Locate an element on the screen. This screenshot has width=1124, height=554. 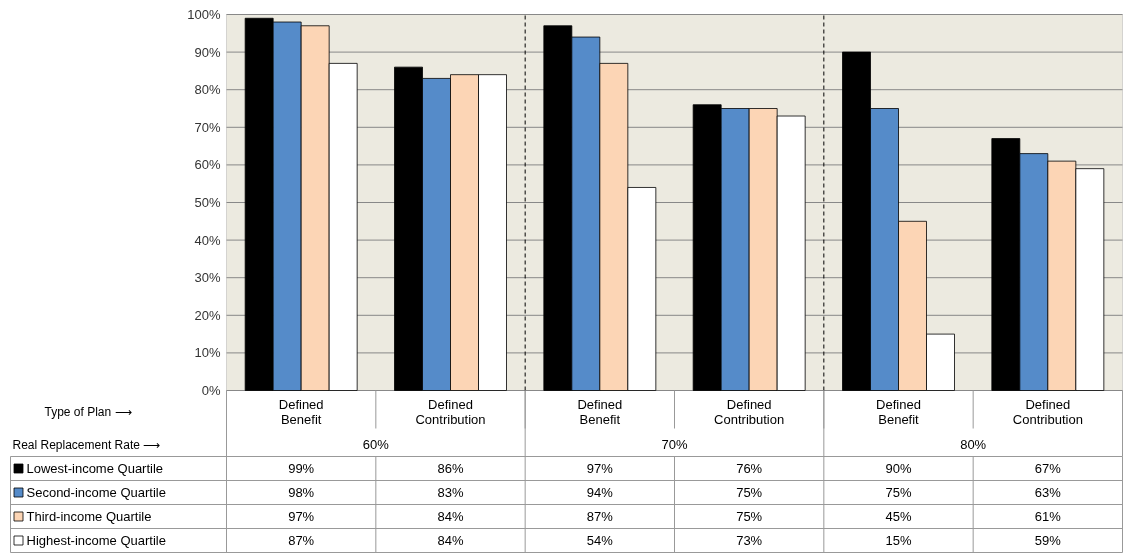
y-tick-label: 20% is located at coordinates (207, 315).